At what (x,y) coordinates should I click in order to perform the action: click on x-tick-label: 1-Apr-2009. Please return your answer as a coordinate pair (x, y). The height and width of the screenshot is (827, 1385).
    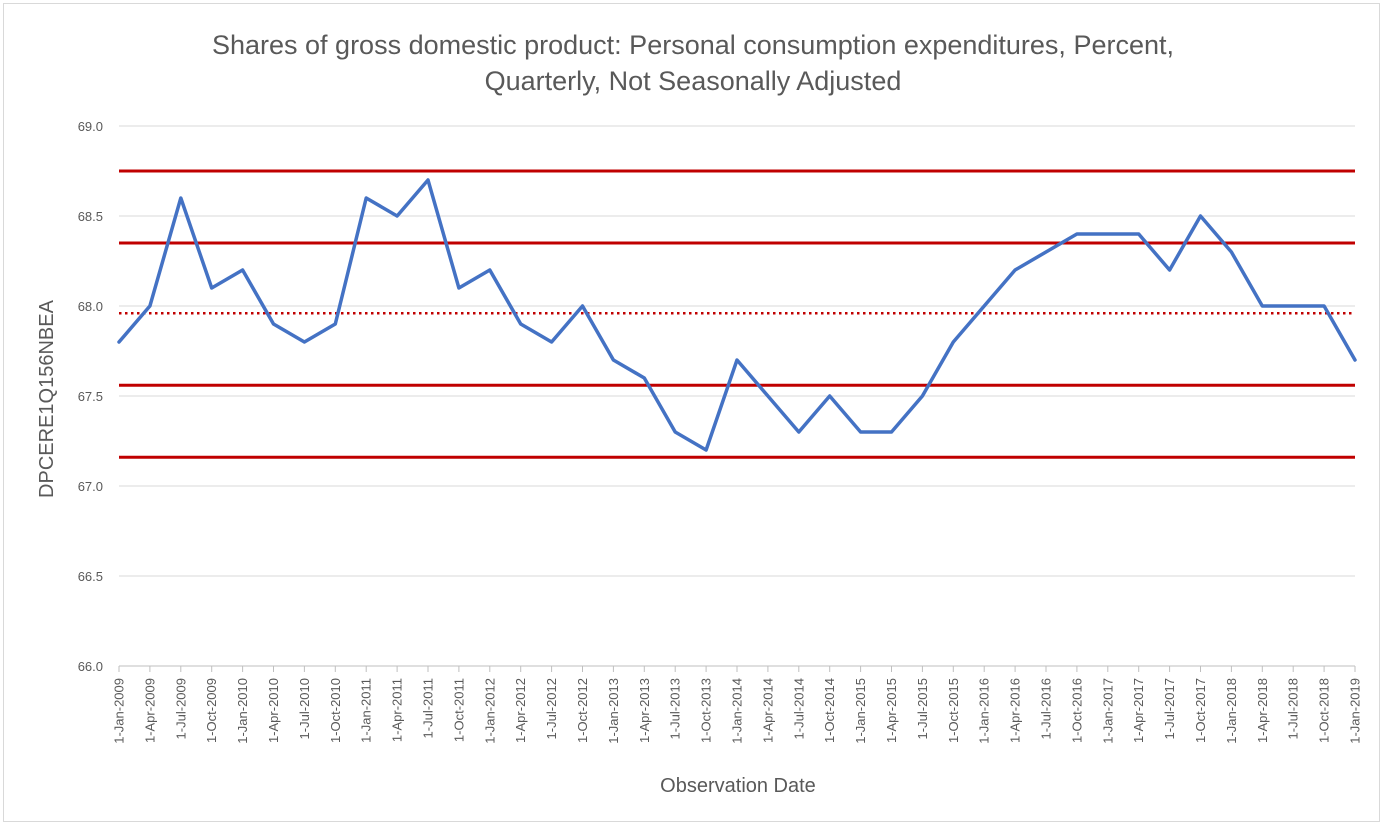
    Looking at the image, I should click on (149, 710).